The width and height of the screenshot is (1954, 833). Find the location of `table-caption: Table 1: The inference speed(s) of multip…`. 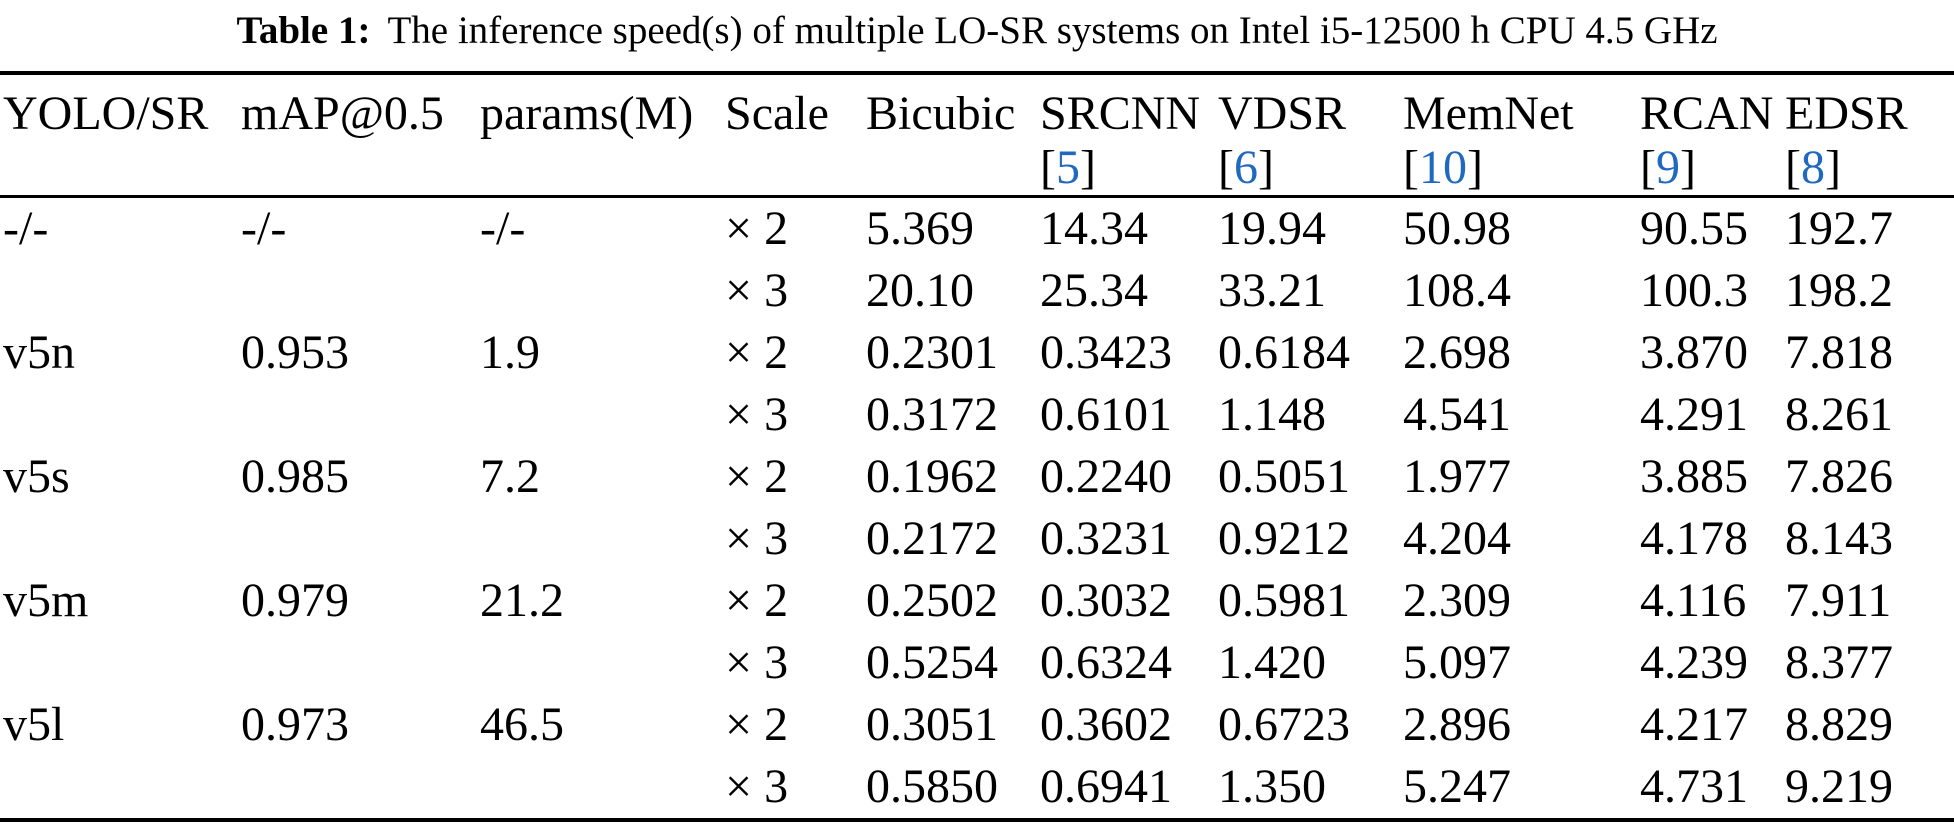

table-caption: Table 1: The inference speed(s) of multip… is located at coordinates (977, 35).